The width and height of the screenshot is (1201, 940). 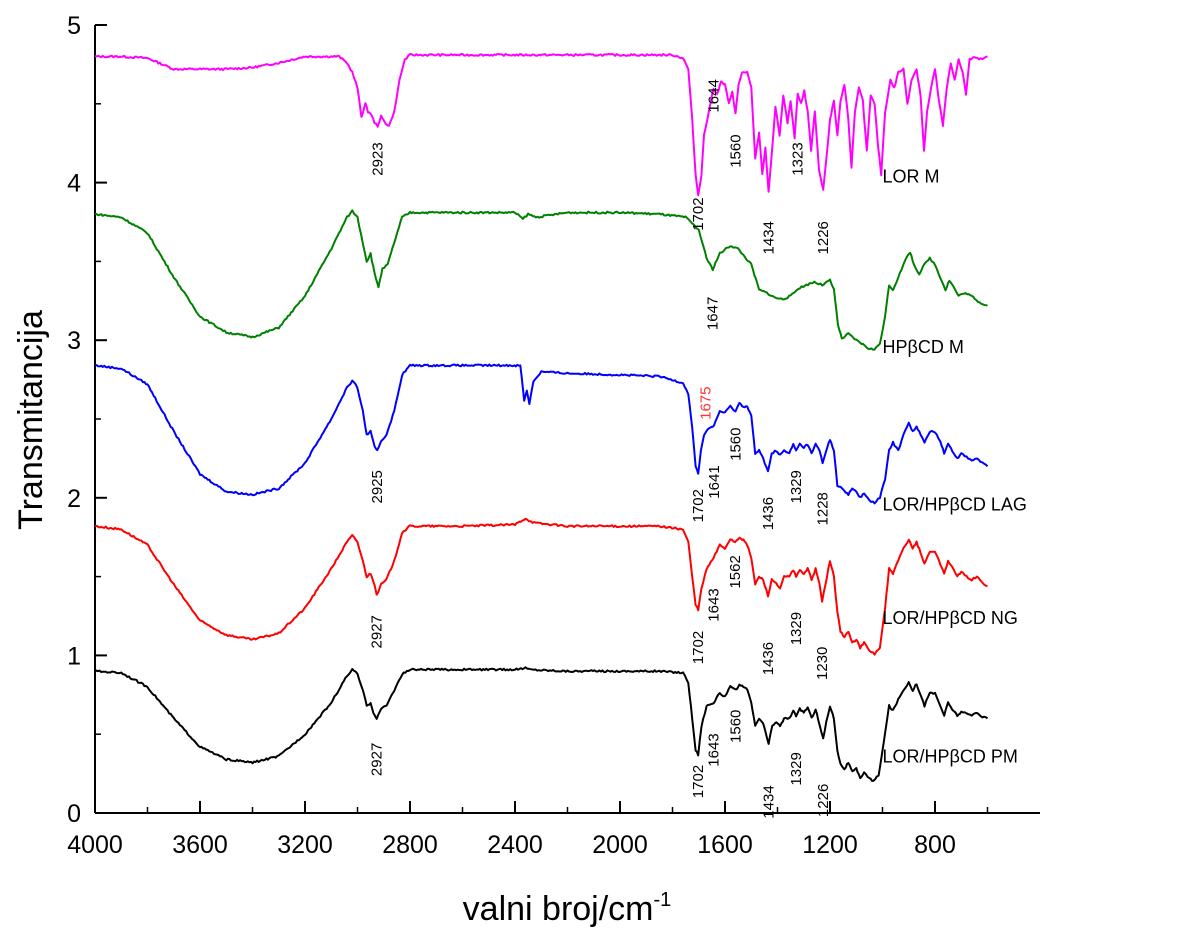 I want to click on series-line-lor-hp-cd-ng, so click(x=541, y=586).